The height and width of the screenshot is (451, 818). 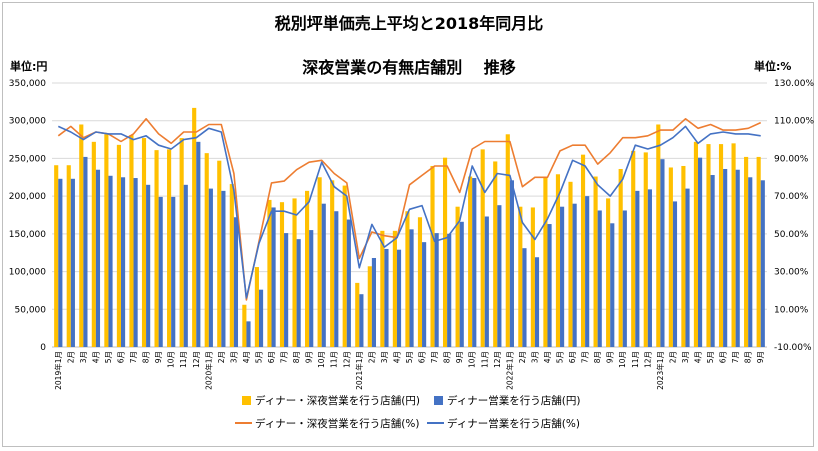 I want to click on legend-label: ディナー営業を行う店舗(%), so click(x=513, y=423).